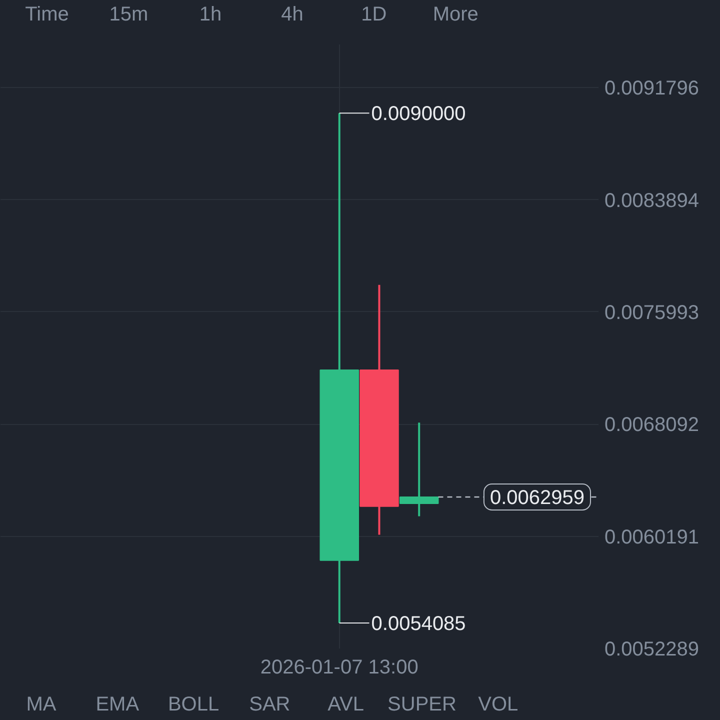  I want to click on ref-line-label: 0.0062959, so click(537, 498).